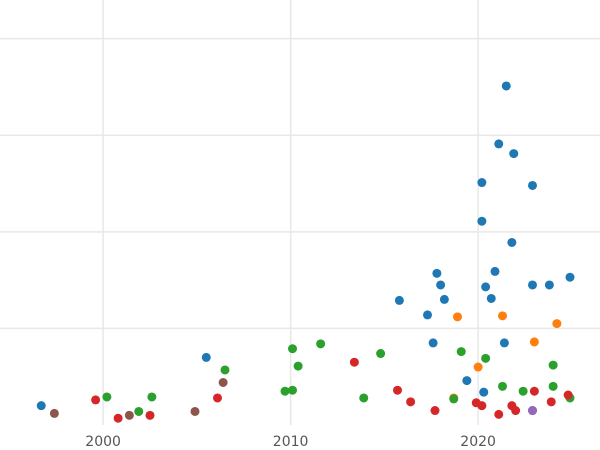  I want to click on x-tick-label: 2000, so click(103, 442).